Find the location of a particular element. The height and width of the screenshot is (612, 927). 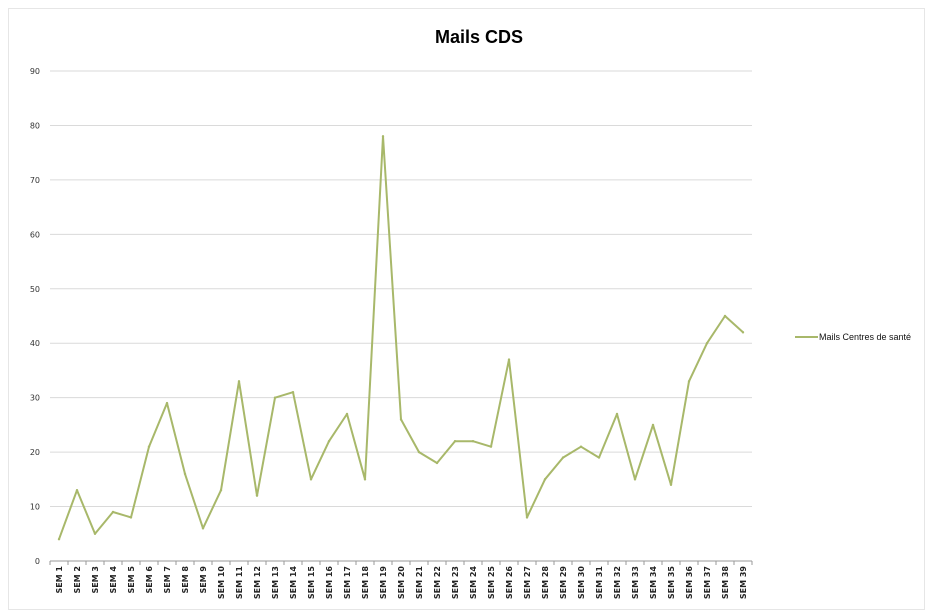

x-tick-label: SEM 23 is located at coordinates (455, 582).